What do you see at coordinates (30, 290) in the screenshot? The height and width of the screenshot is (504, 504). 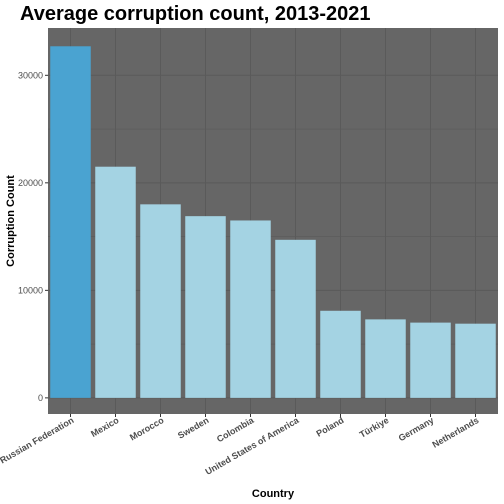 I see `y-tick-label: 10000` at bounding box center [30, 290].